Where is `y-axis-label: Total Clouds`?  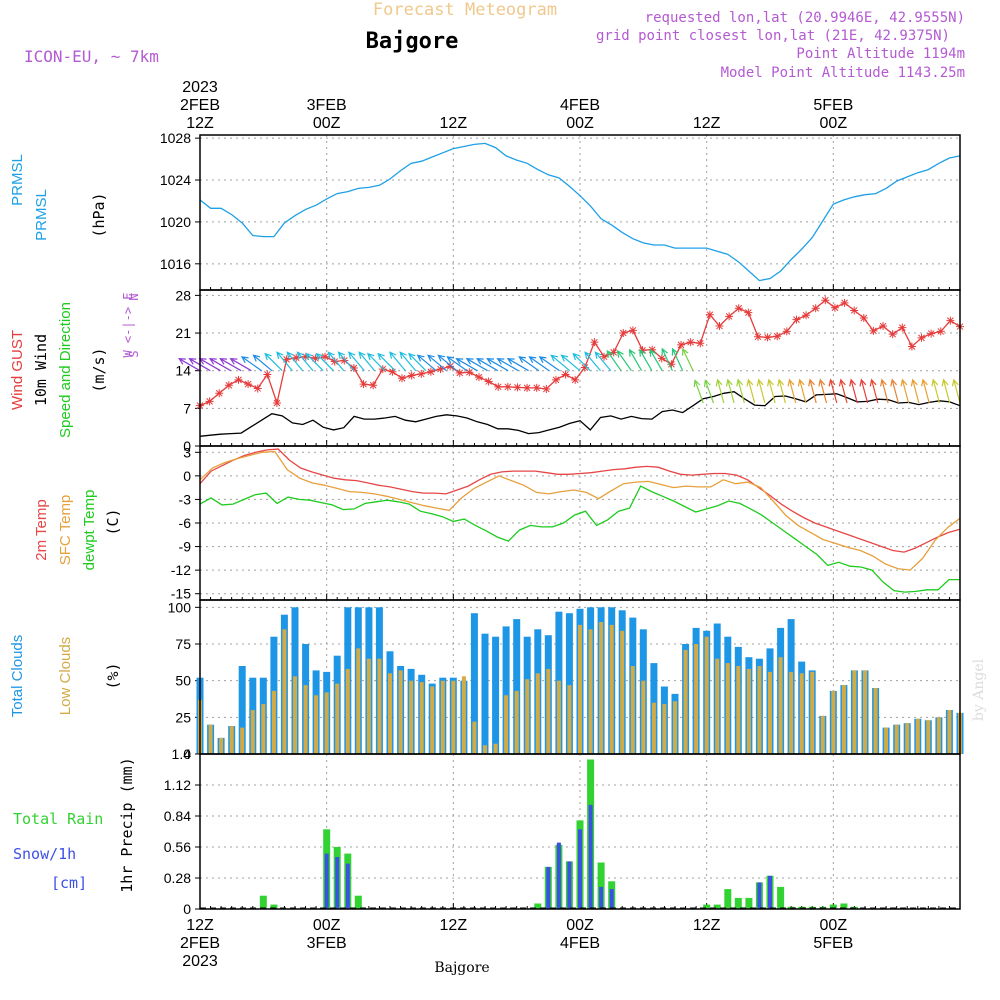 y-axis-label: Total Clouds is located at coordinates (17, 676).